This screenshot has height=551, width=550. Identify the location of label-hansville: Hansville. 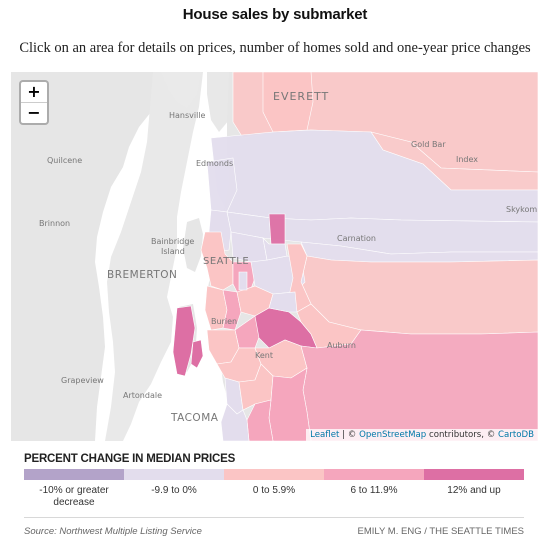
(187, 115).